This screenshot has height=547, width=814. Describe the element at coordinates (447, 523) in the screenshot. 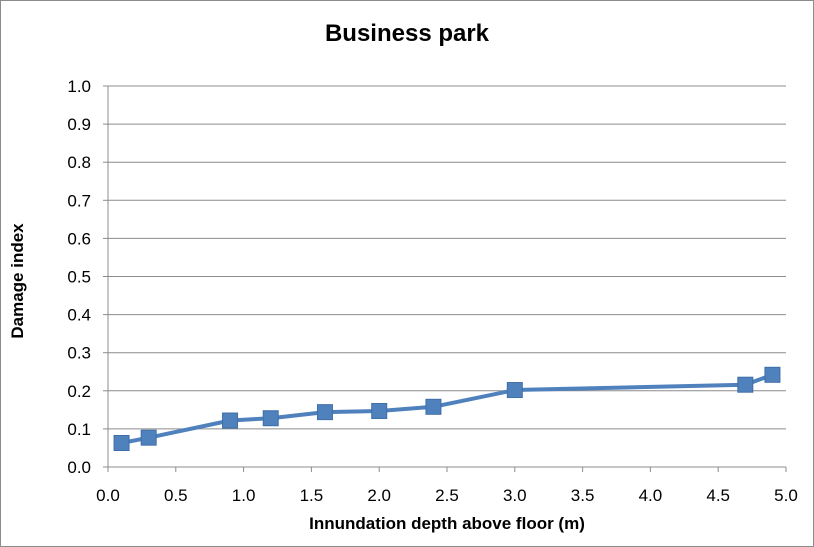

I see `x-axis-title: Innundation depth above floor (m)` at that location.